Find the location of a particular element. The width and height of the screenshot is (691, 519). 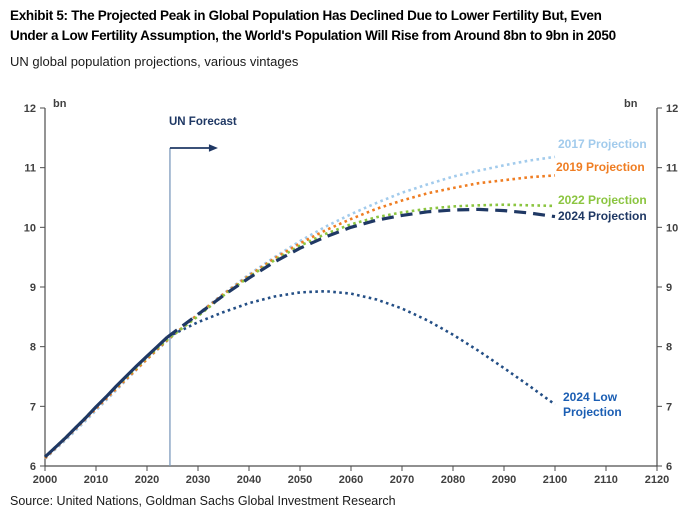

series-historical is located at coordinates (106, 397).